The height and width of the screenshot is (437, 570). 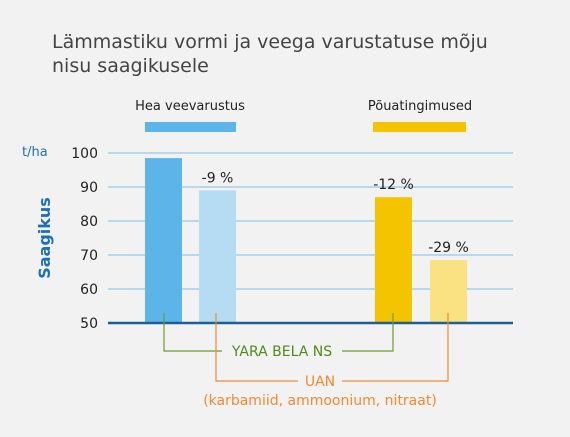 What do you see at coordinates (89, 188) in the screenshot?
I see `y-tick-90: 90` at bounding box center [89, 188].